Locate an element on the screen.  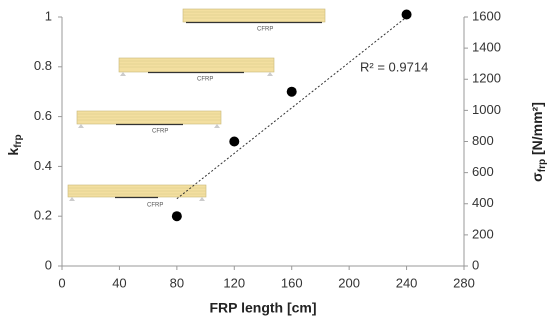
y-tick-label: 0.4 is located at coordinates (43, 165).